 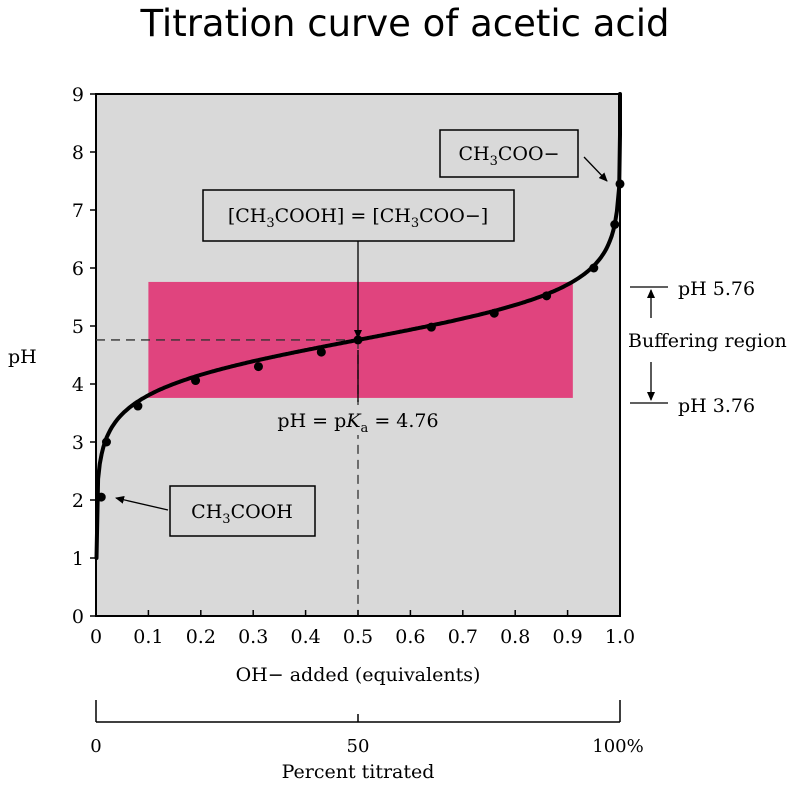 I want to click on percent-axis-label: Percent titrated, so click(x=358, y=772).